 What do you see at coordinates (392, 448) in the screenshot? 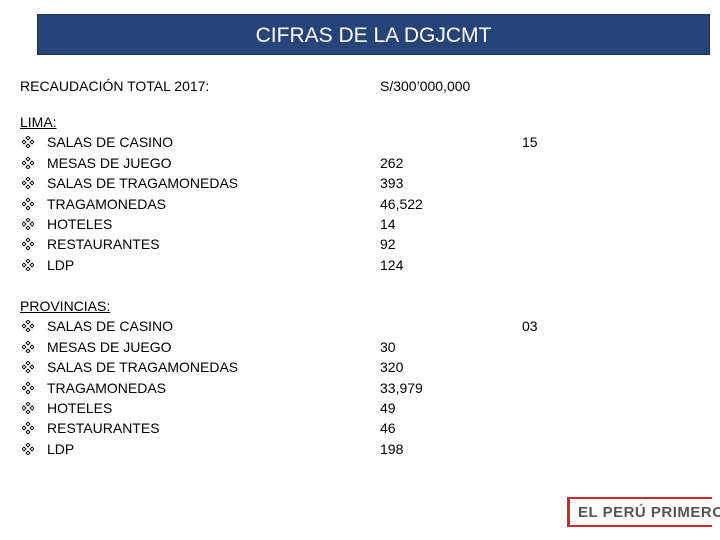
I see `item-value: 198` at bounding box center [392, 448].